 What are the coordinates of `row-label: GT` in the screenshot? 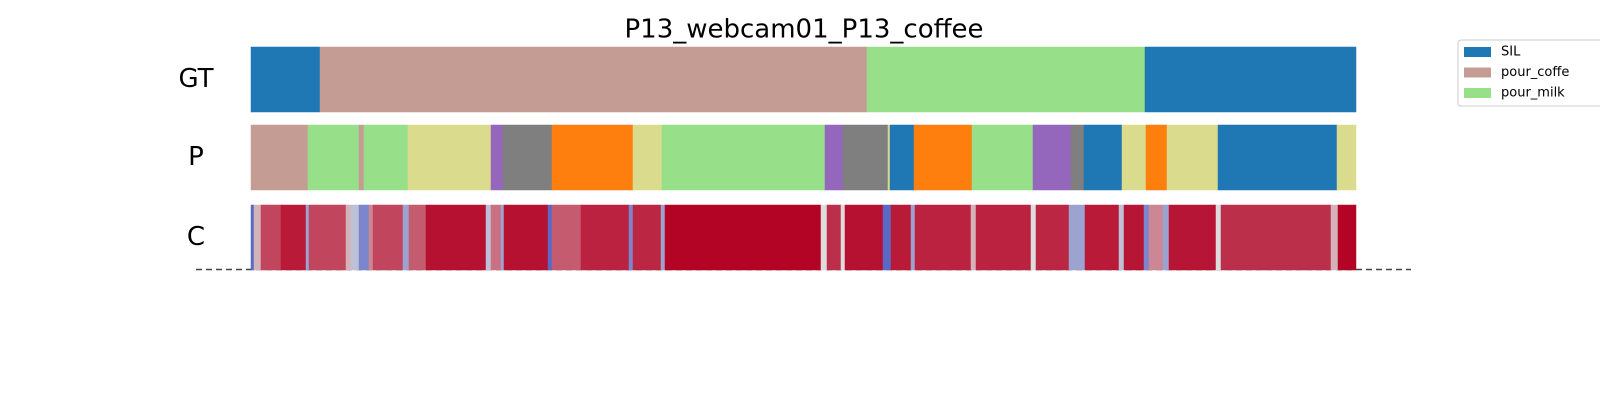 It's located at (195, 79).